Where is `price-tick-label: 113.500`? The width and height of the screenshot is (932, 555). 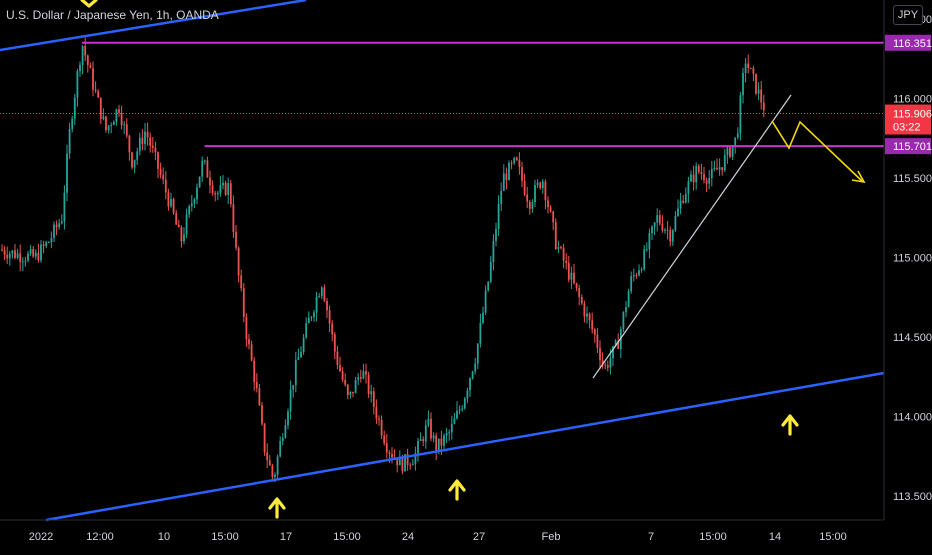 price-tick-label: 113.500 is located at coordinates (912, 497).